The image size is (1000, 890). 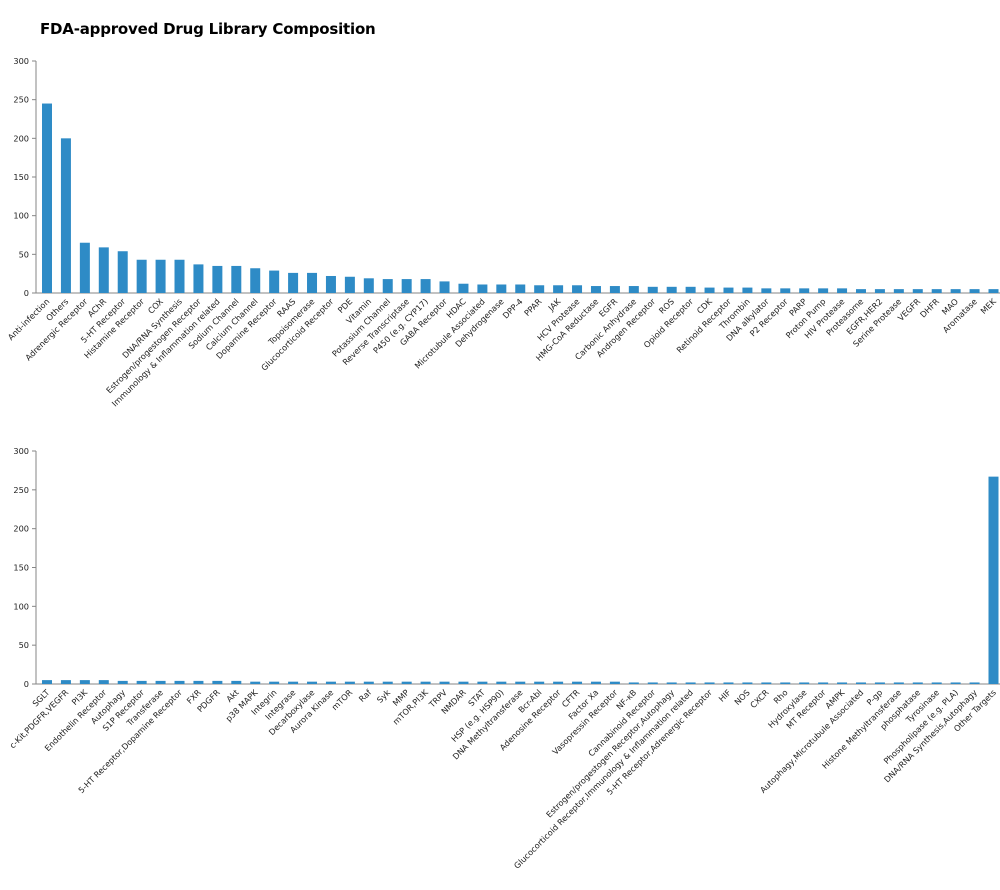 What do you see at coordinates (21, 606) in the screenshot?
I see `y-tick-label: 100` at bounding box center [21, 606].